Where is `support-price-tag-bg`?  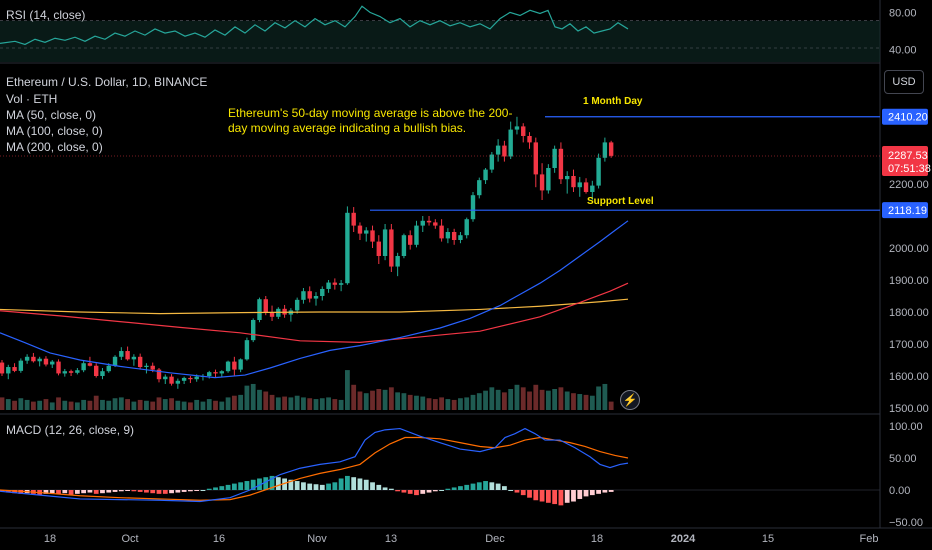
support-price-tag-bg is located at coordinates (905, 210).